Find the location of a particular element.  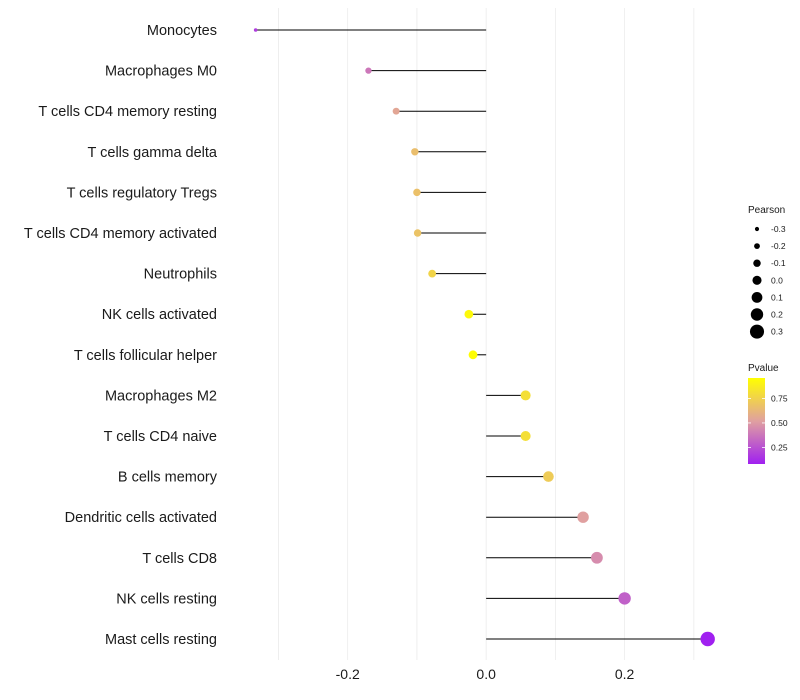

category-label: B cells memory is located at coordinates (168, 478).